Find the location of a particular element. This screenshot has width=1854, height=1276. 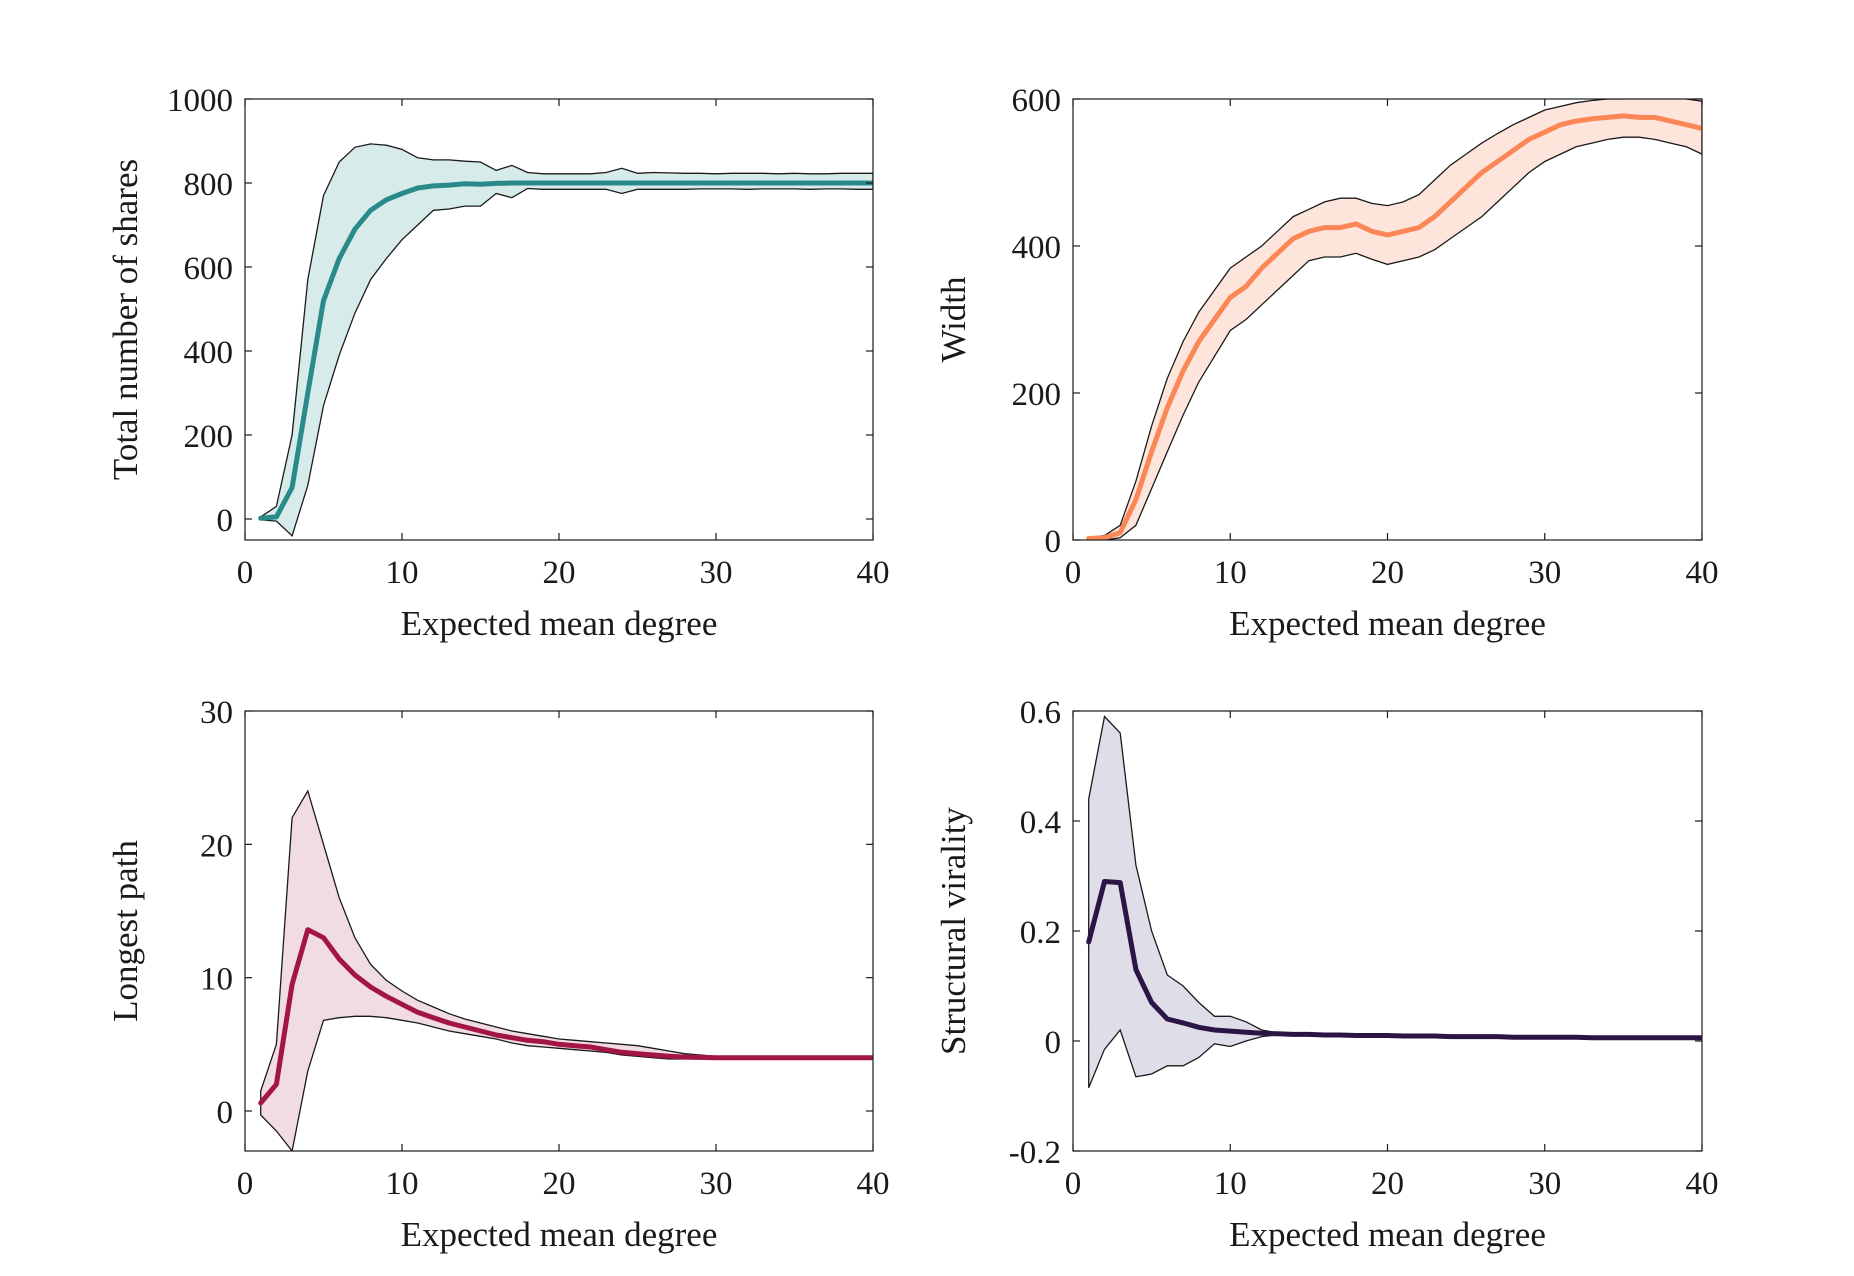

y-tick-label: 1000 is located at coordinates (200, 101).